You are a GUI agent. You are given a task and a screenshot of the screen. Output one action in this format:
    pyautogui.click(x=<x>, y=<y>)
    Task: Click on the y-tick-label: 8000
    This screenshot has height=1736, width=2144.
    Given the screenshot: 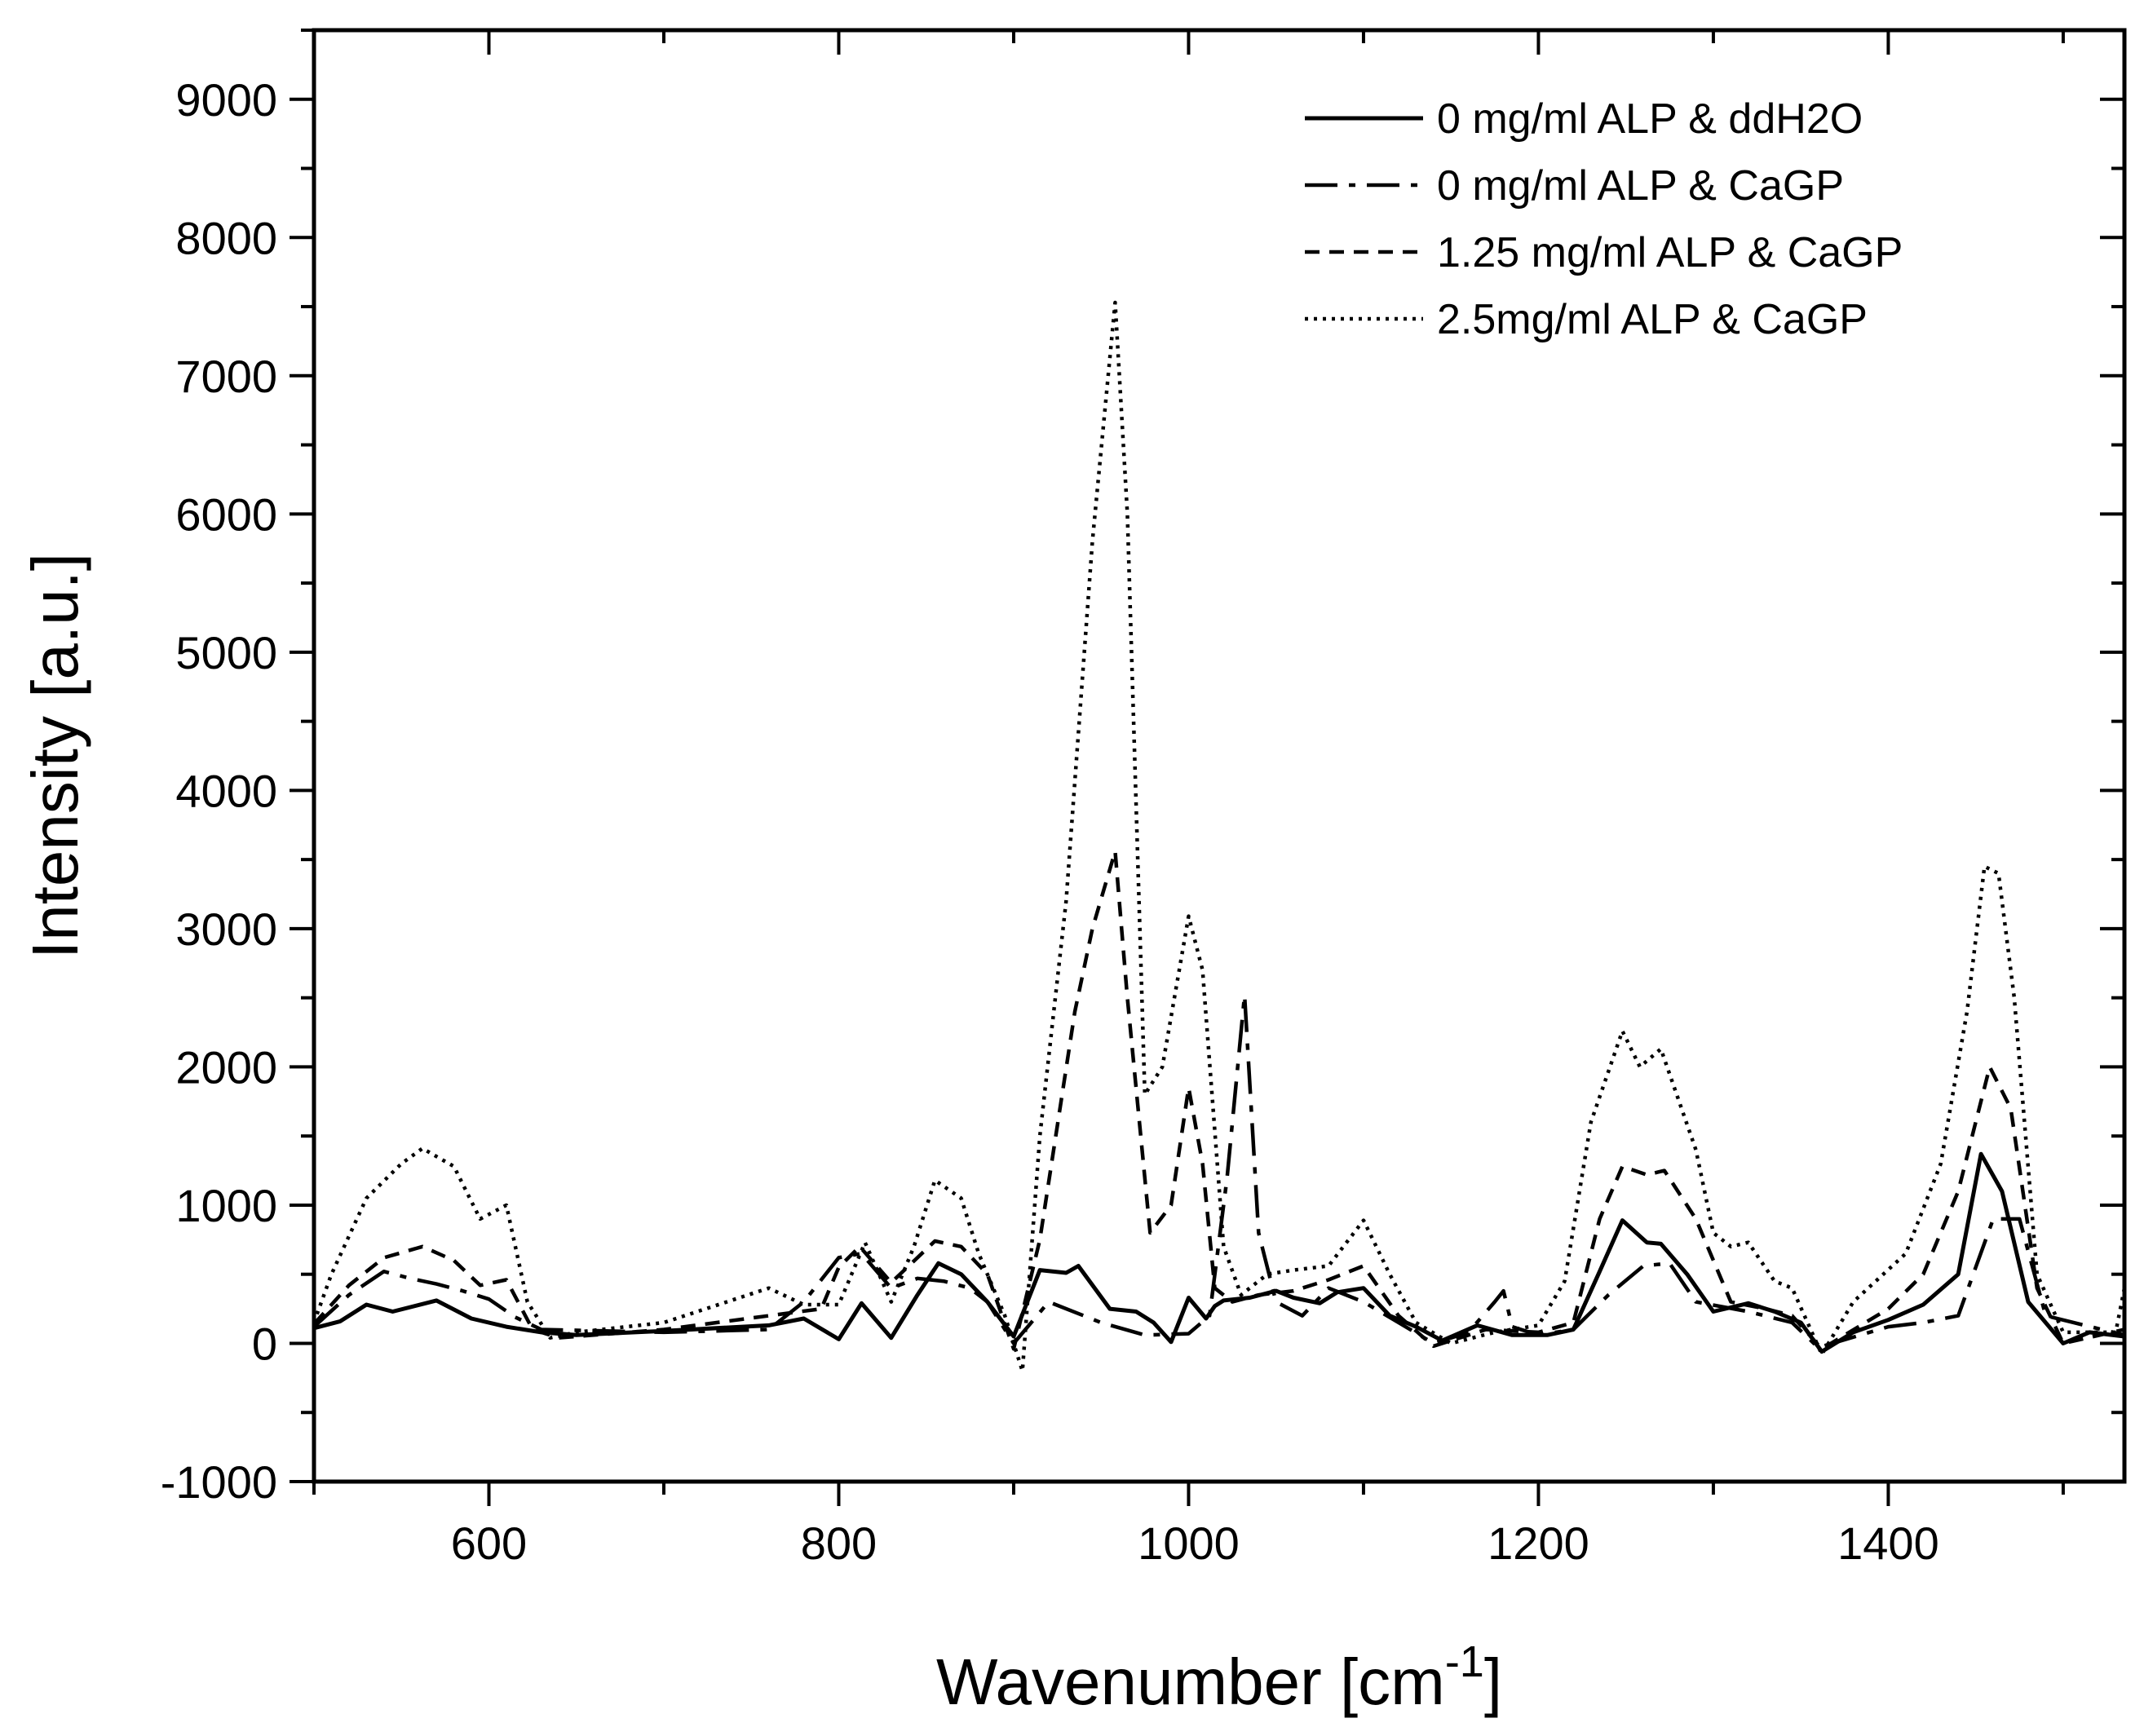 What is the action you would take?
    pyautogui.click(x=226, y=237)
    